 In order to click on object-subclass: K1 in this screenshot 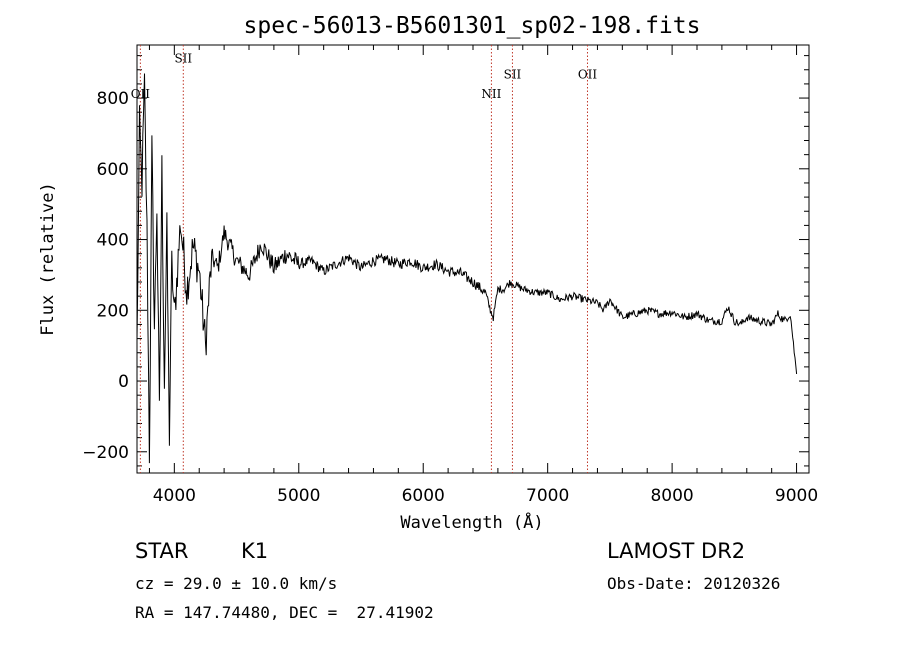, I will do `click(255, 551)`.